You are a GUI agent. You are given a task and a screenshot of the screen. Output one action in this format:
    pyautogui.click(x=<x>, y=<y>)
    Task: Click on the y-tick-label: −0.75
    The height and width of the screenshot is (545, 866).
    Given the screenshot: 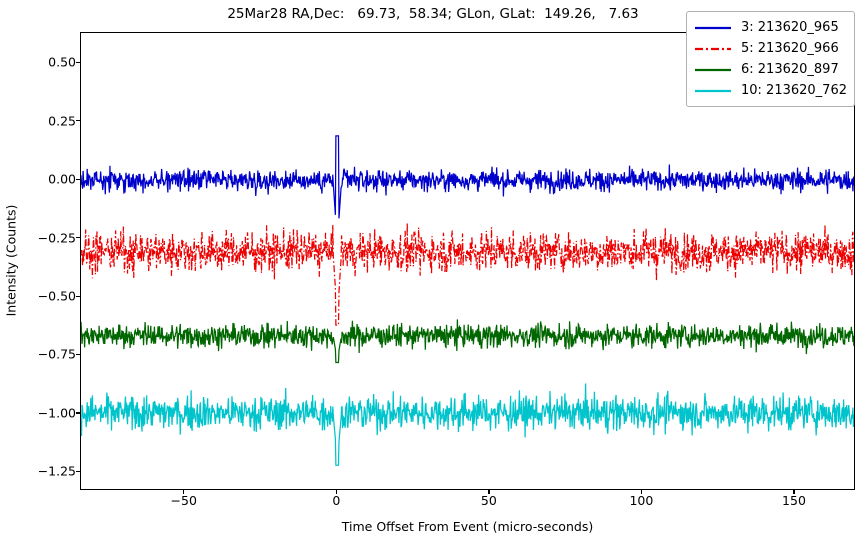 What is the action you would take?
    pyautogui.click(x=56, y=354)
    